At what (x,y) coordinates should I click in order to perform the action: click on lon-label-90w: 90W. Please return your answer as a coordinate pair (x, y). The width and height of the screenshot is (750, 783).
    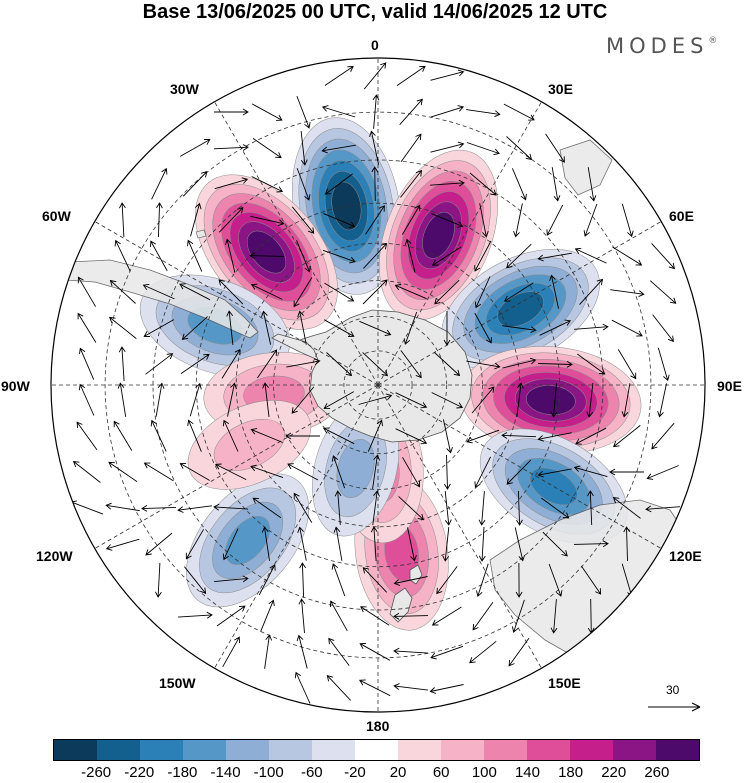
    Looking at the image, I should click on (15, 386).